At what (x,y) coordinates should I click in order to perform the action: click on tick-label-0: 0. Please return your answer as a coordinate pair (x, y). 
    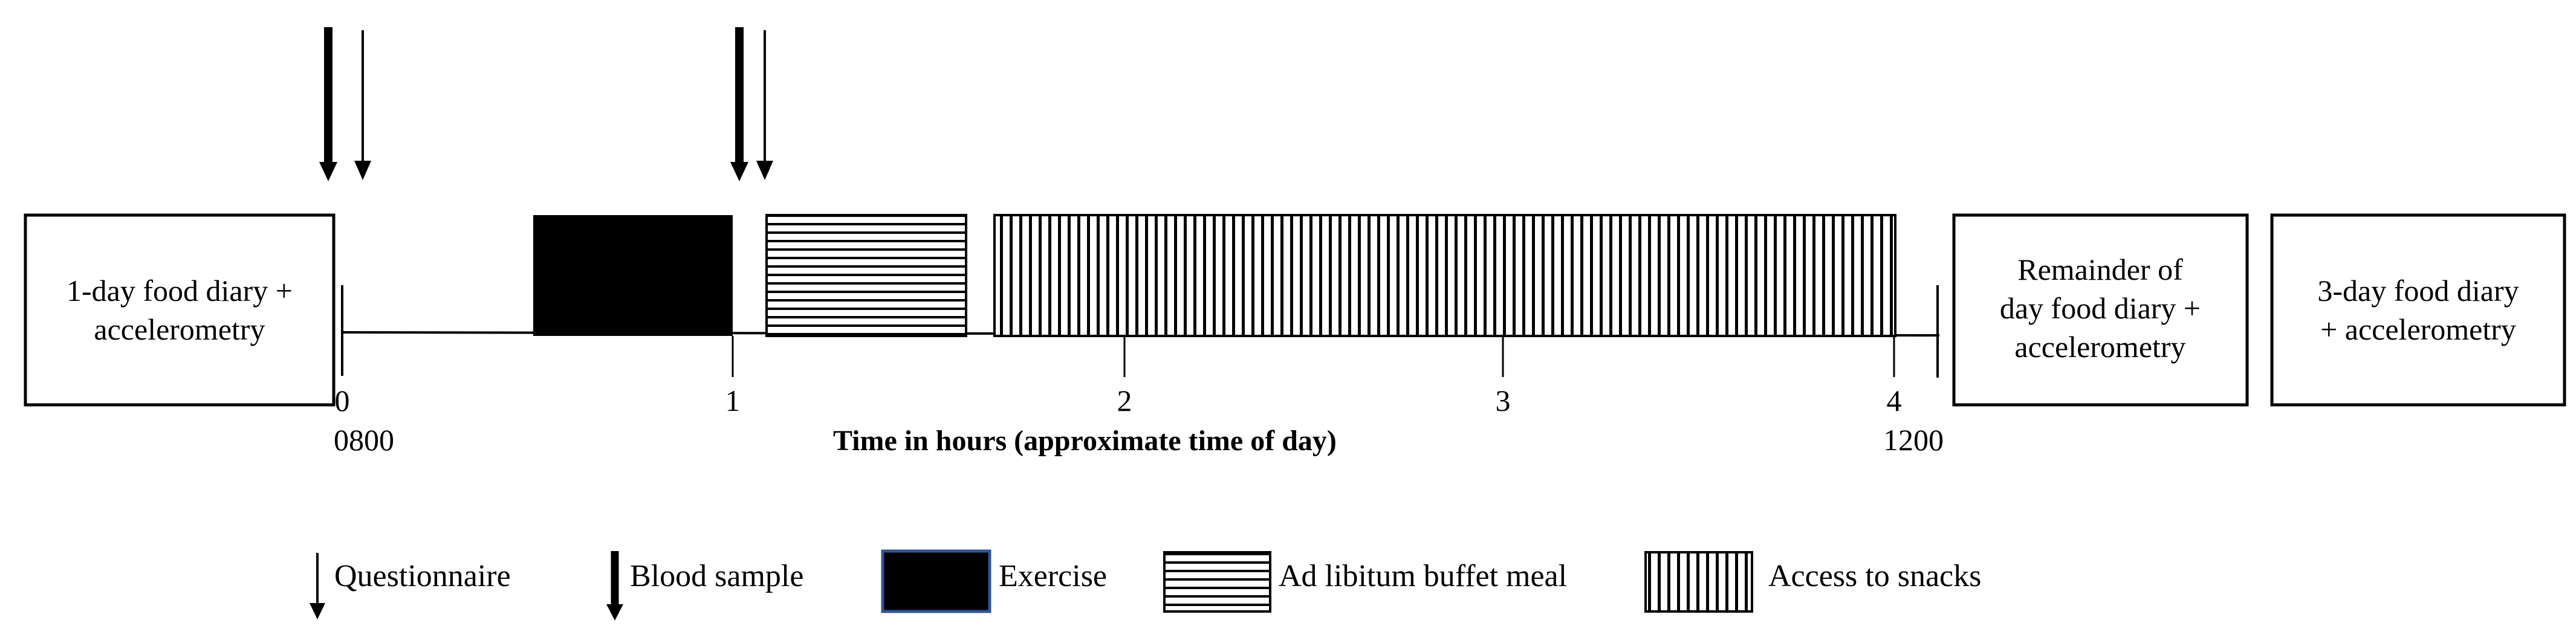
    Looking at the image, I should click on (342, 401).